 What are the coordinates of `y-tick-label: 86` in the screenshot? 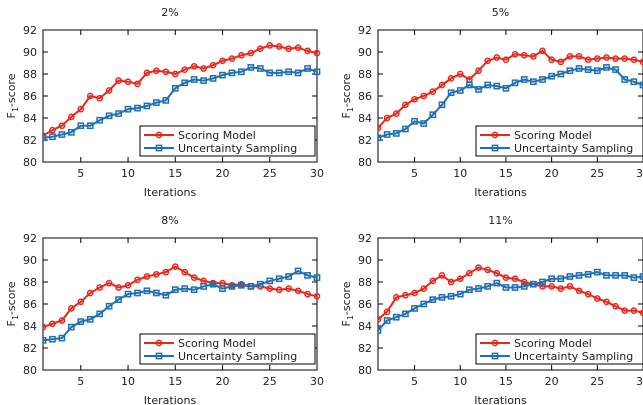 It's located at (30, 304).